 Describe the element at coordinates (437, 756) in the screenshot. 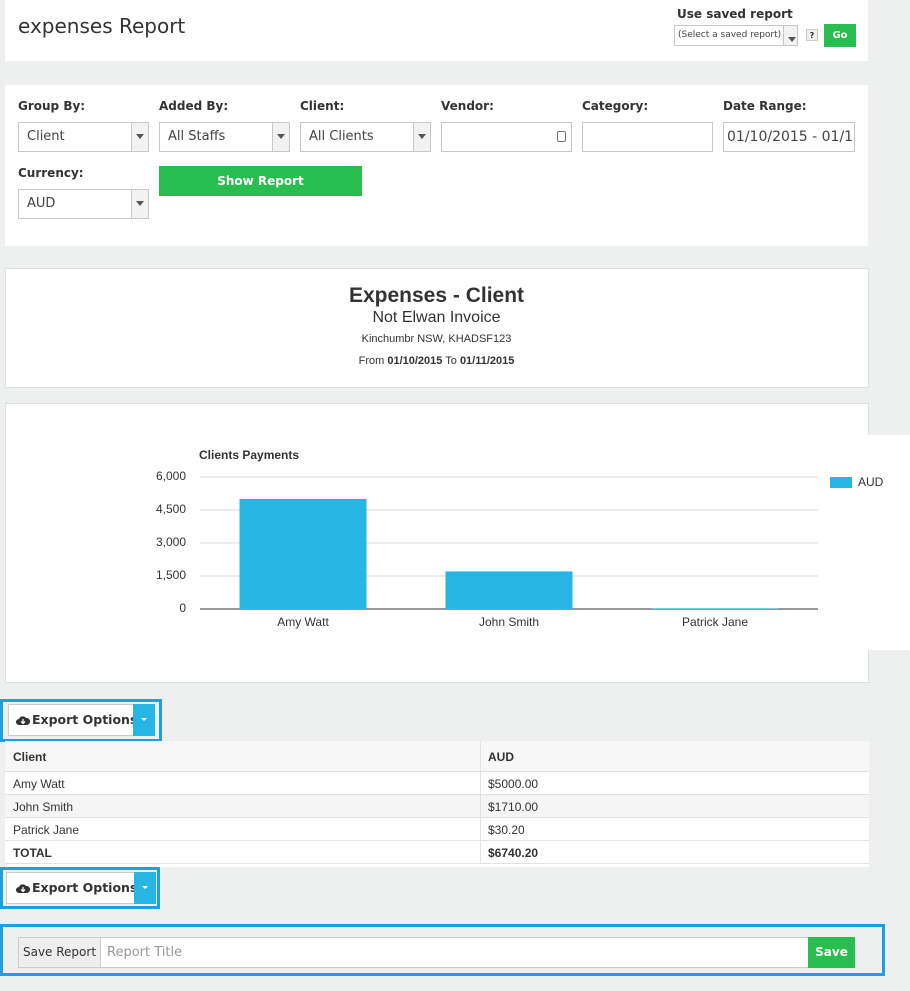

I see `table-row: Client AUD` at that location.